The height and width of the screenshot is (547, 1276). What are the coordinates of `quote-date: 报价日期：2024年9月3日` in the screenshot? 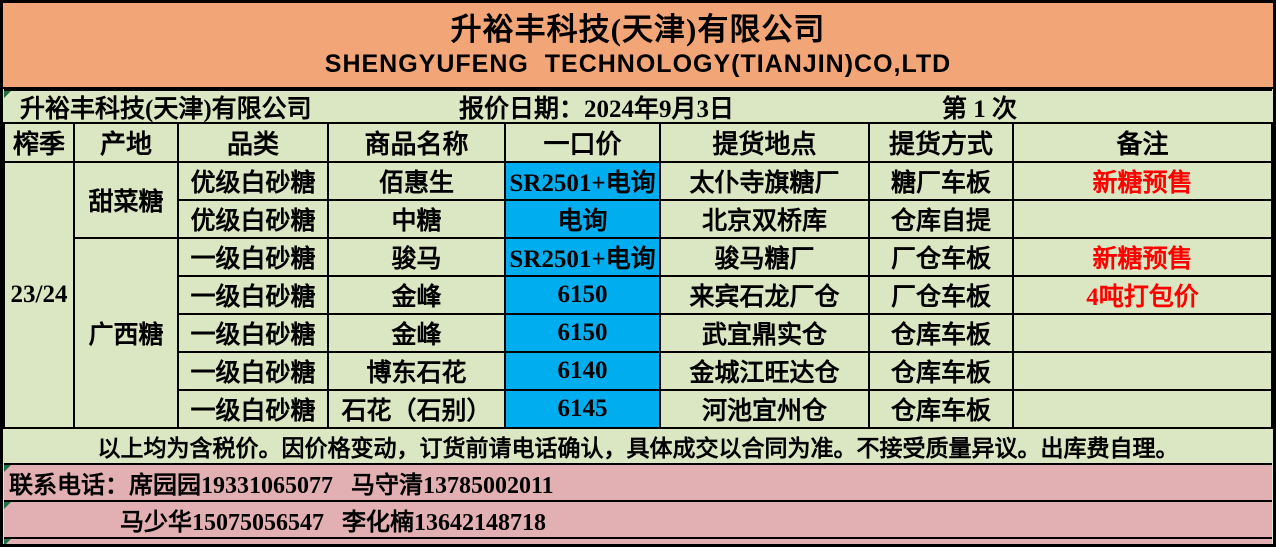 It's located at (597, 109).